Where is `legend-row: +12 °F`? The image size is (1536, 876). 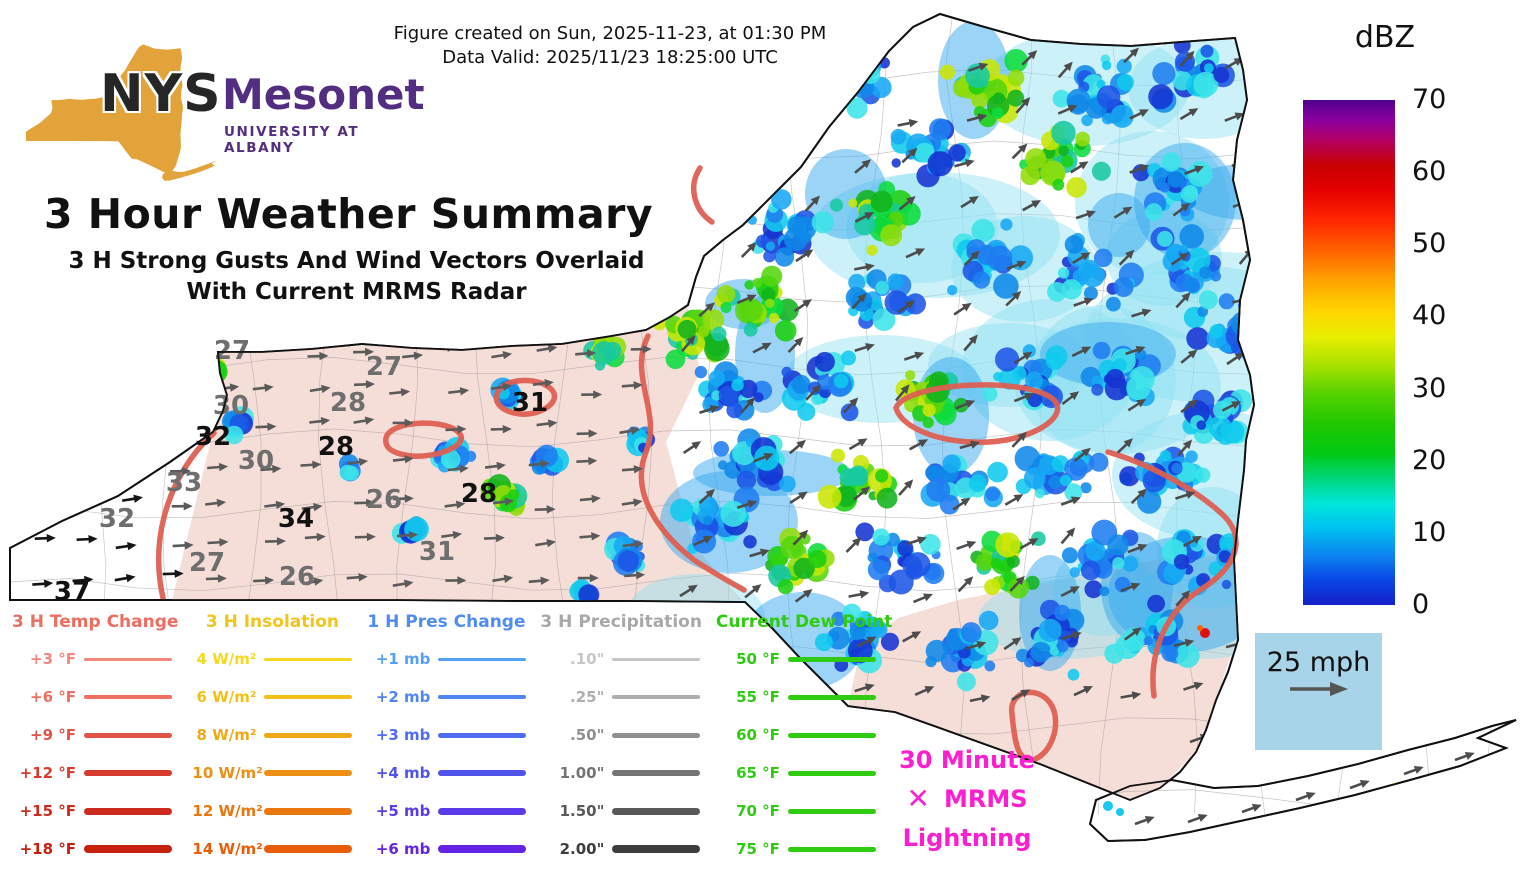 legend-row: +12 °F is located at coordinates (95, 773).